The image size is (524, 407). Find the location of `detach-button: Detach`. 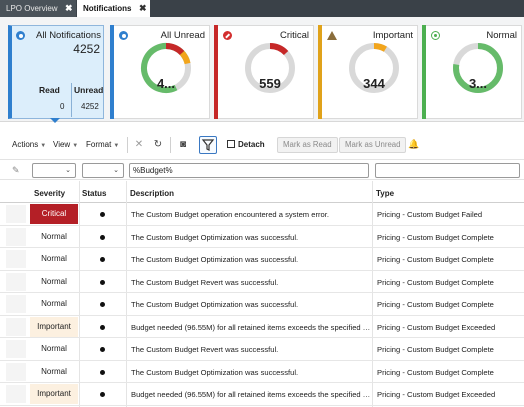

detach-button: Detach is located at coordinates (246, 144).